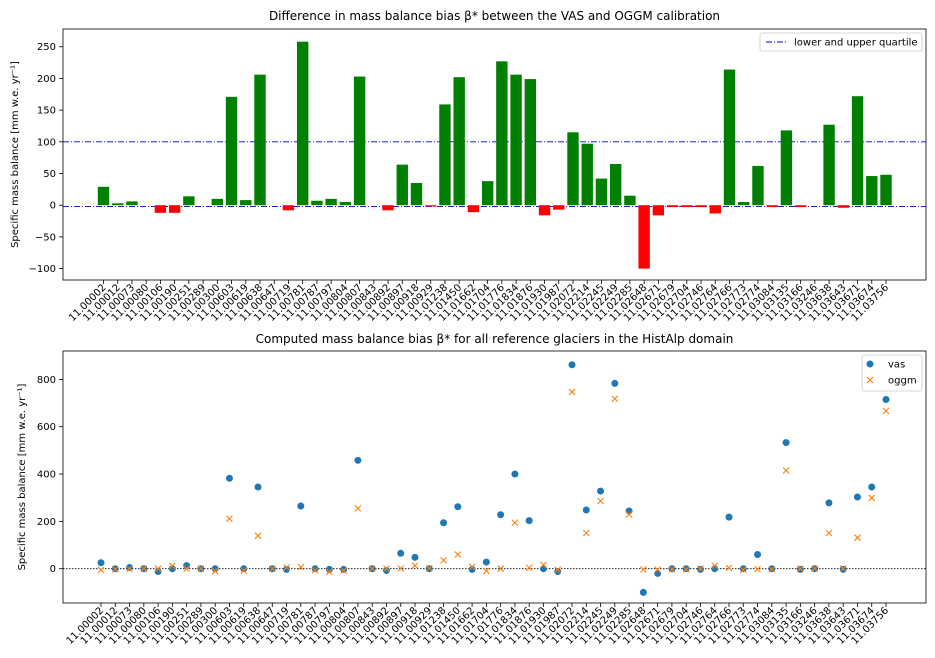 The height and width of the screenshot is (658, 935). Describe the element at coordinates (46, 111) in the screenshot. I see `y-tick-label: 150` at that location.